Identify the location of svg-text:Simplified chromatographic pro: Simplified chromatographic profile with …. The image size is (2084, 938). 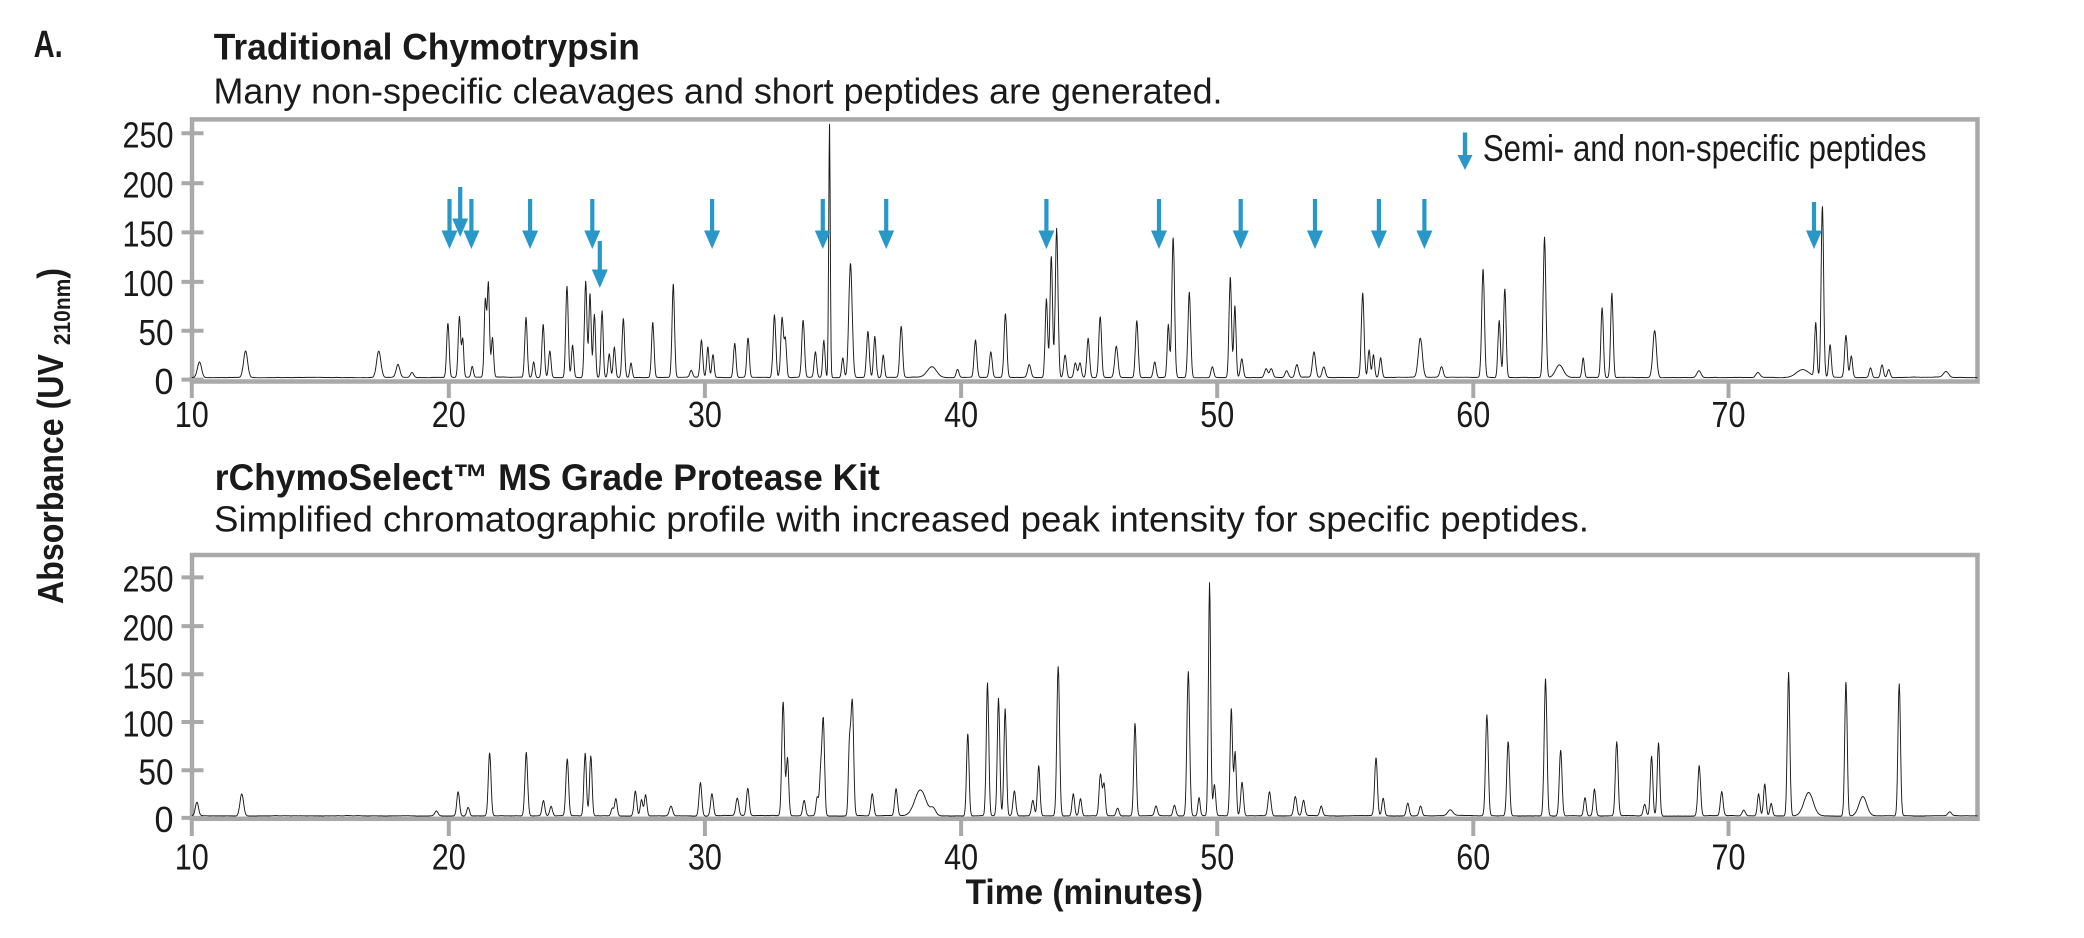
(901, 519).